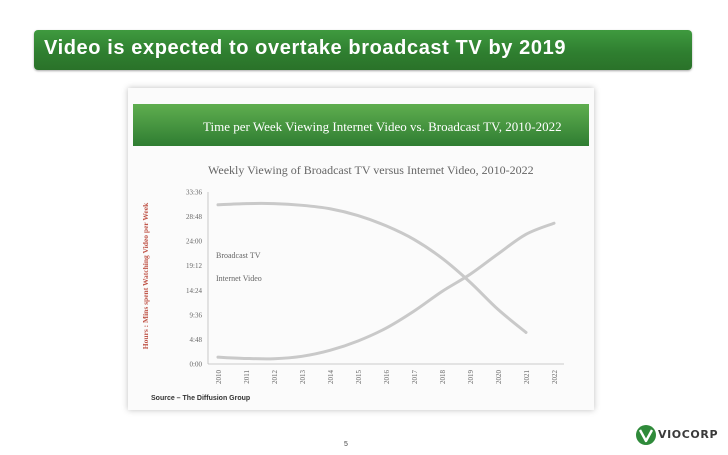 This screenshot has width=728, height=455. I want to click on chart-banner-bg, so click(361, 125).